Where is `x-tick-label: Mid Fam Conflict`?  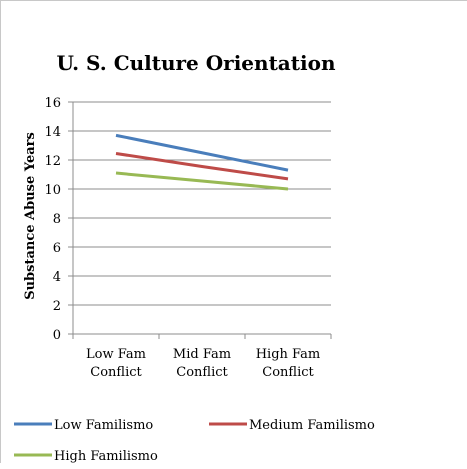 x-tick-label: Mid Fam Conflict is located at coordinates (202, 363).